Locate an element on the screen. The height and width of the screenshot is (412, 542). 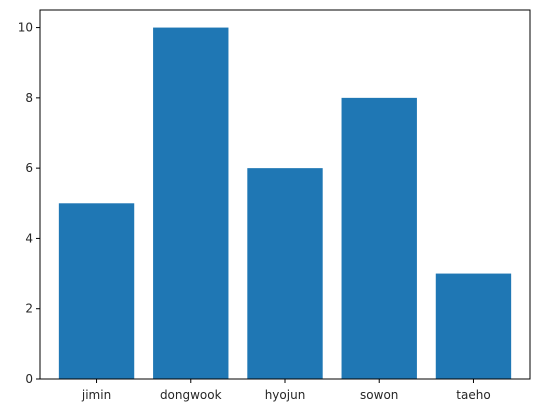
x-tick-label-jimin: jimin is located at coordinates (96, 395).